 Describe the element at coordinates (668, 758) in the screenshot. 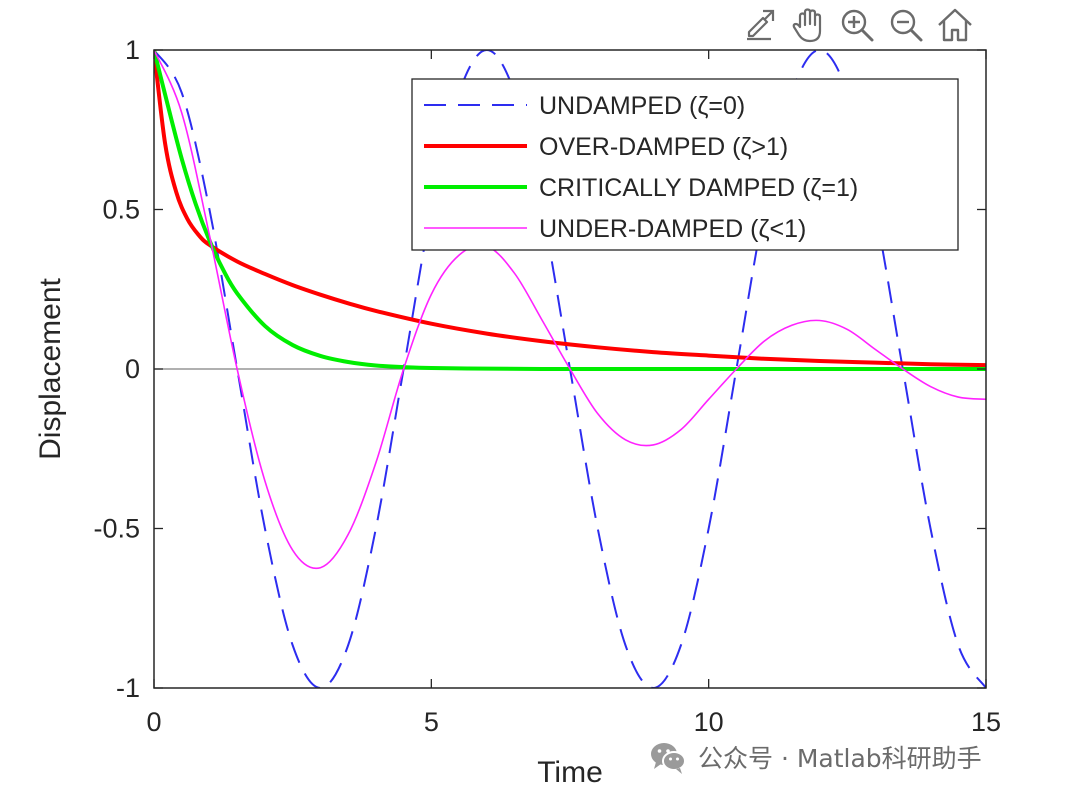

I see `wechat-icon` at that location.